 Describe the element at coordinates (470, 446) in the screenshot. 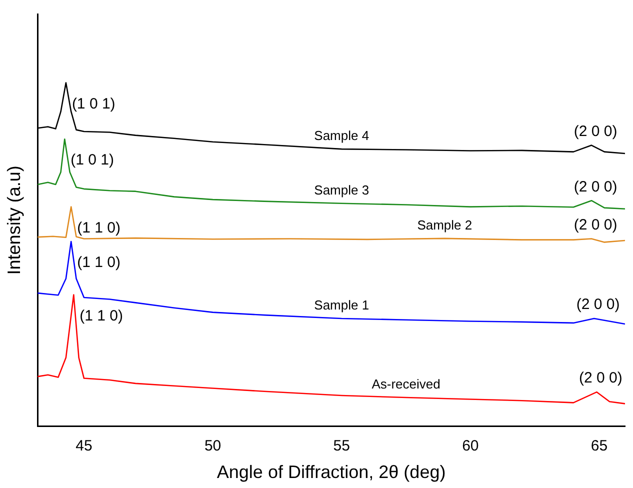

I see `x-tick-label: 60` at that location.